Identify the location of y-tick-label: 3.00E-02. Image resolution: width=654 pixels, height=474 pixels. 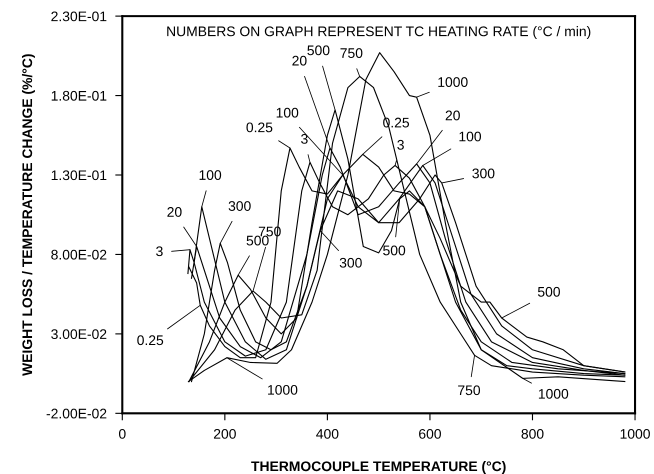
(78, 334).